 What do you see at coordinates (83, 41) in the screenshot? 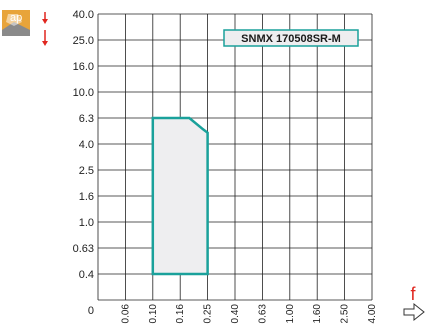
I see `y-tick-label: 25.0` at bounding box center [83, 41].